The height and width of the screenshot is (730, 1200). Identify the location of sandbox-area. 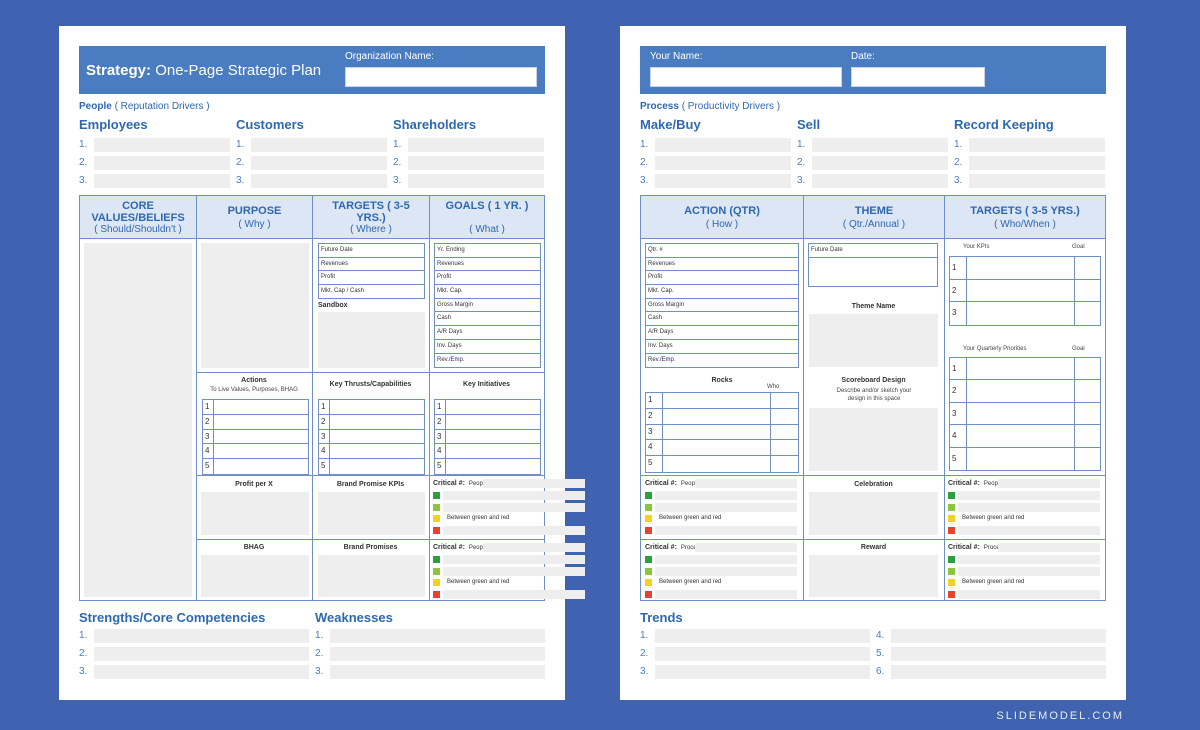
(371, 340).